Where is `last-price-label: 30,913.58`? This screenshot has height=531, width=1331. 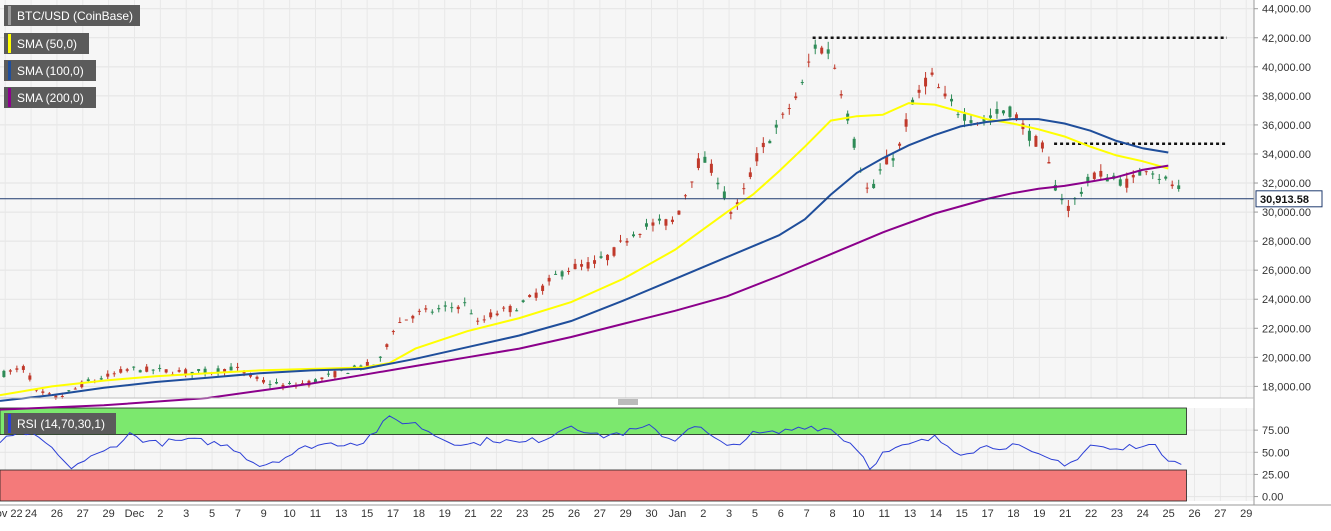 last-price-label: 30,913.58 is located at coordinates (1284, 200).